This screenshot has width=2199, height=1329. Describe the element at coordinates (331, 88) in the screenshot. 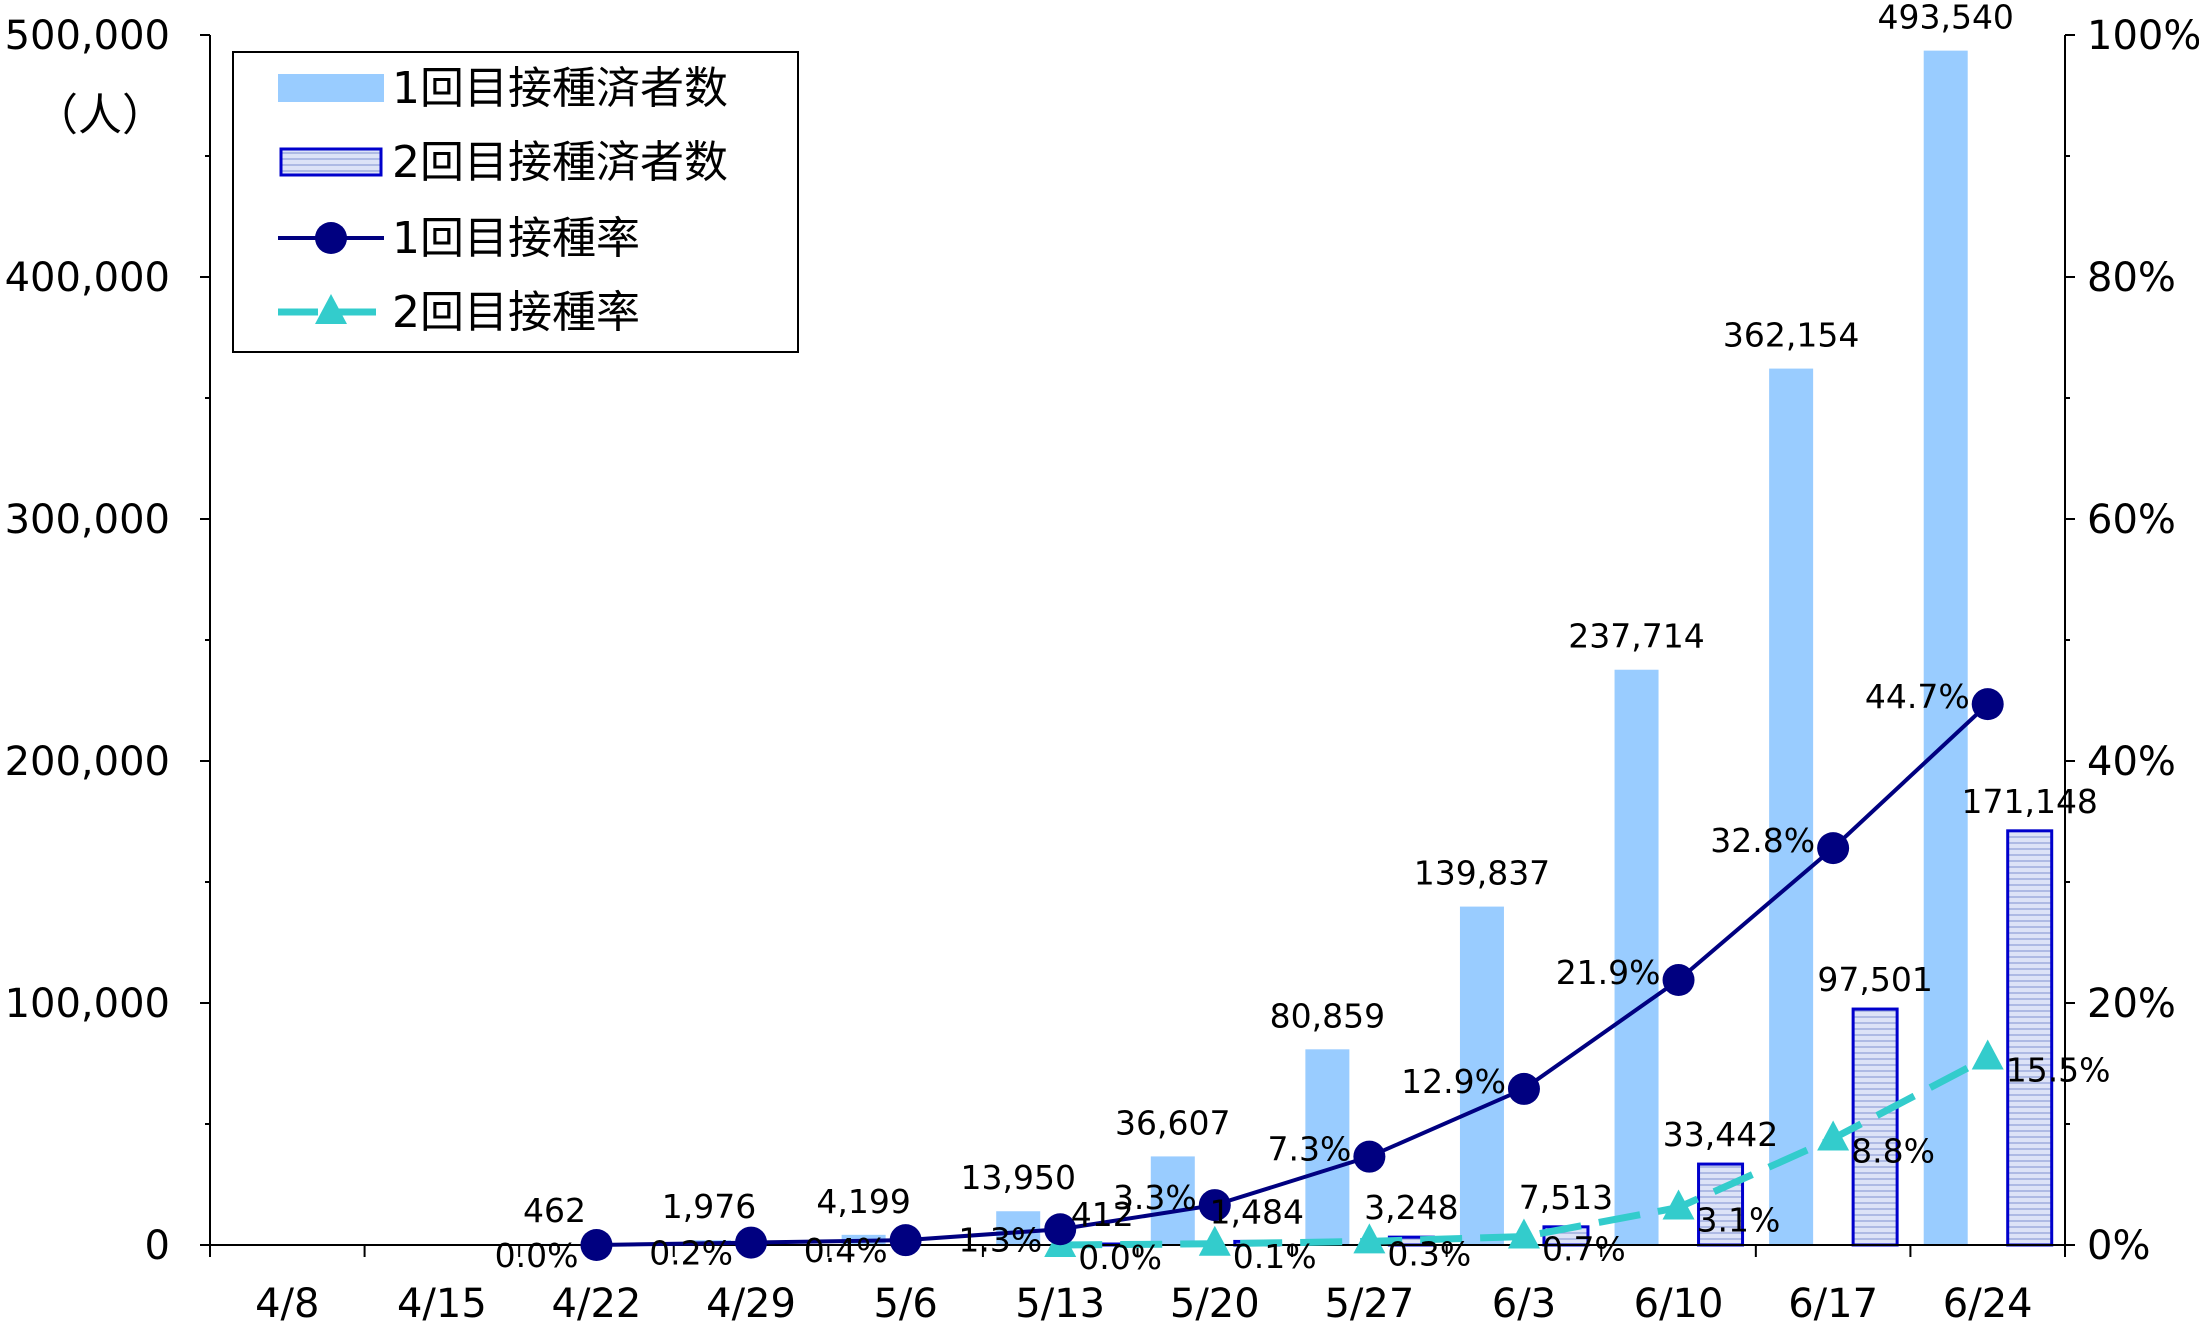

I see `legend-swatch-first-dose` at that location.